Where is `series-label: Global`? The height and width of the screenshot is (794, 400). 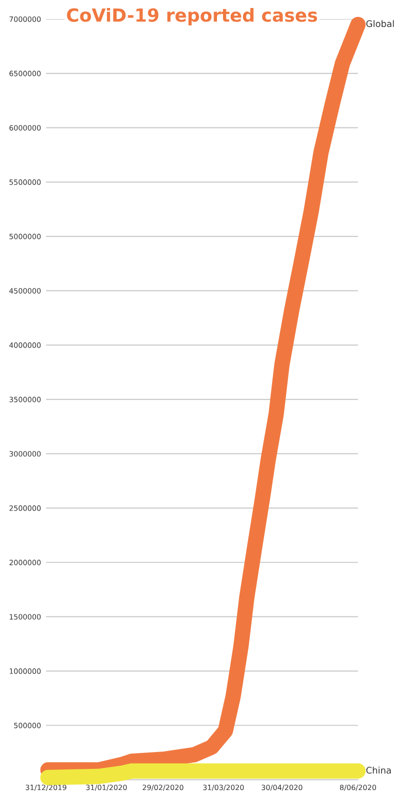 series-label: Global is located at coordinates (380, 24).